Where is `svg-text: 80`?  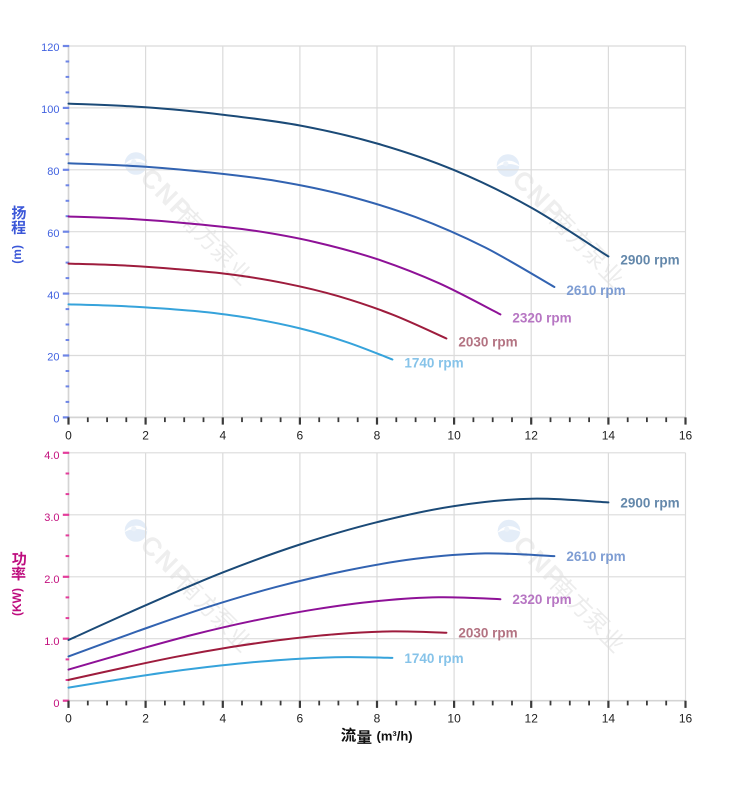
svg-text: 80 is located at coordinates (53, 172).